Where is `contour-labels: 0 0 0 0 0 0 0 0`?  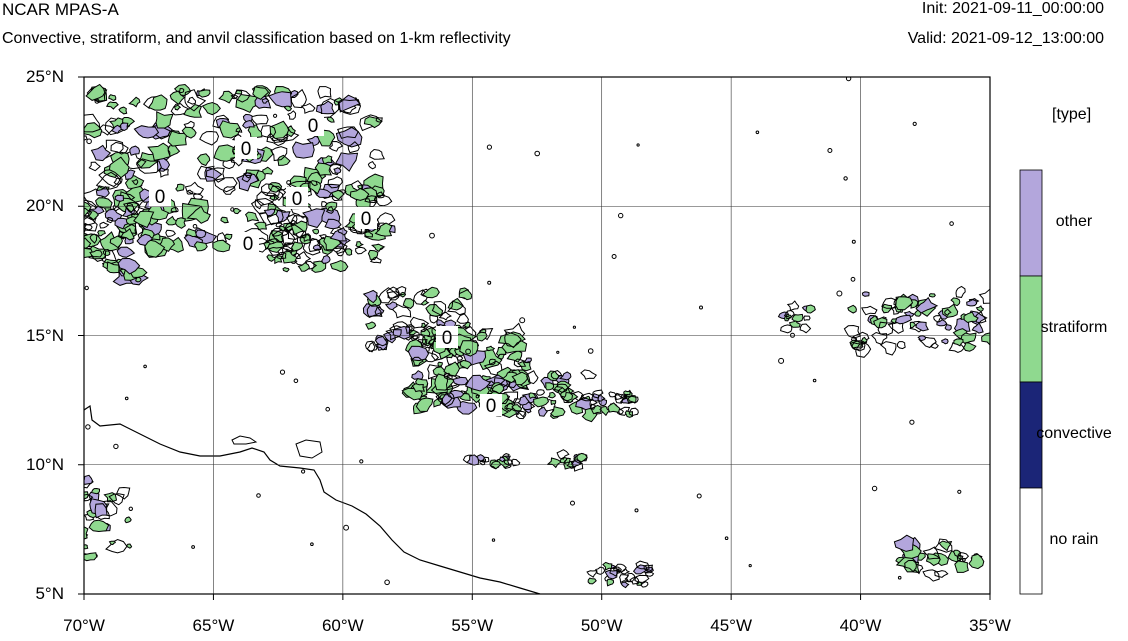 contour-labels: 0 0 0 0 0 0 0 0 is located at coordinates (325, 265).